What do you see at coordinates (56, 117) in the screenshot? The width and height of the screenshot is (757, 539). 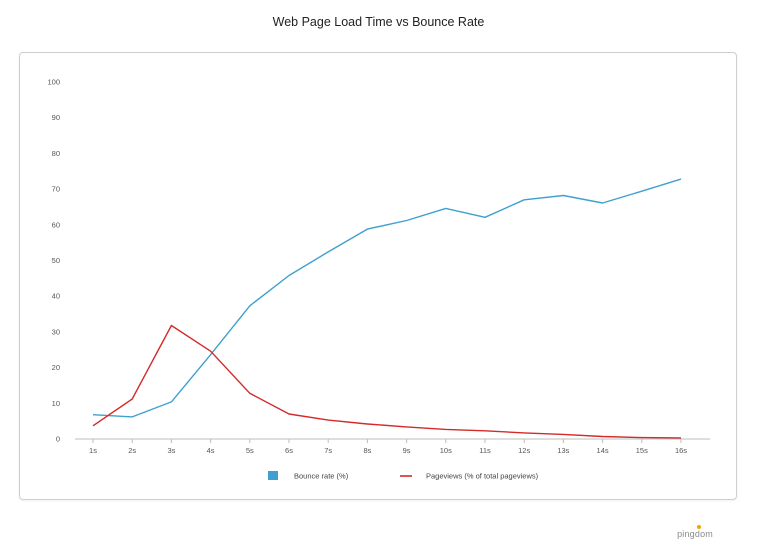 I see `y-tick-label: 90` at bounding box center [56, 117].